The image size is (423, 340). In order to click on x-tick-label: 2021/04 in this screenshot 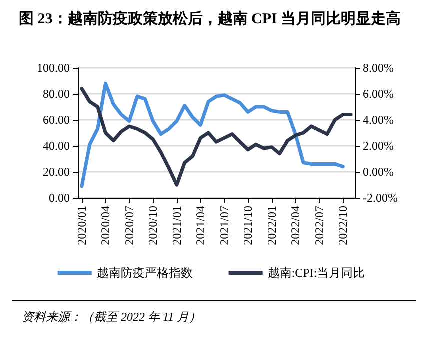, I will do `click(201, 226)`.